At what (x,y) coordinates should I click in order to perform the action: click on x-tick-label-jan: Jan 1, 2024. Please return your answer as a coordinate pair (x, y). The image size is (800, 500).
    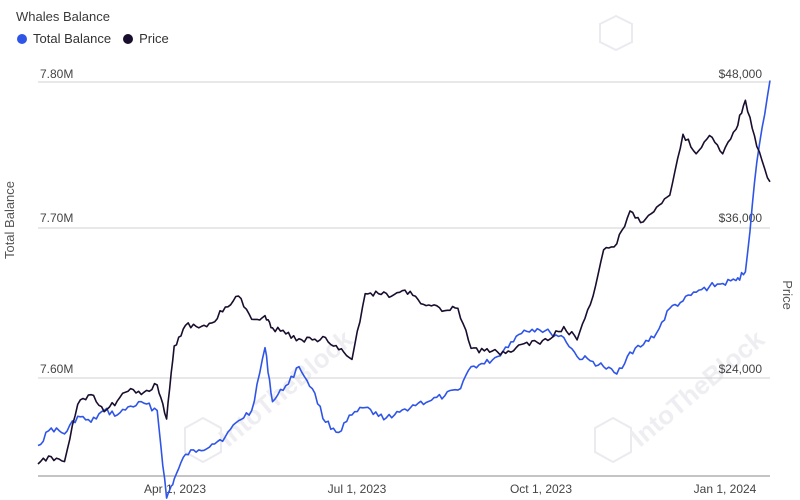
    Looking at the image, I should click on (725, 489).